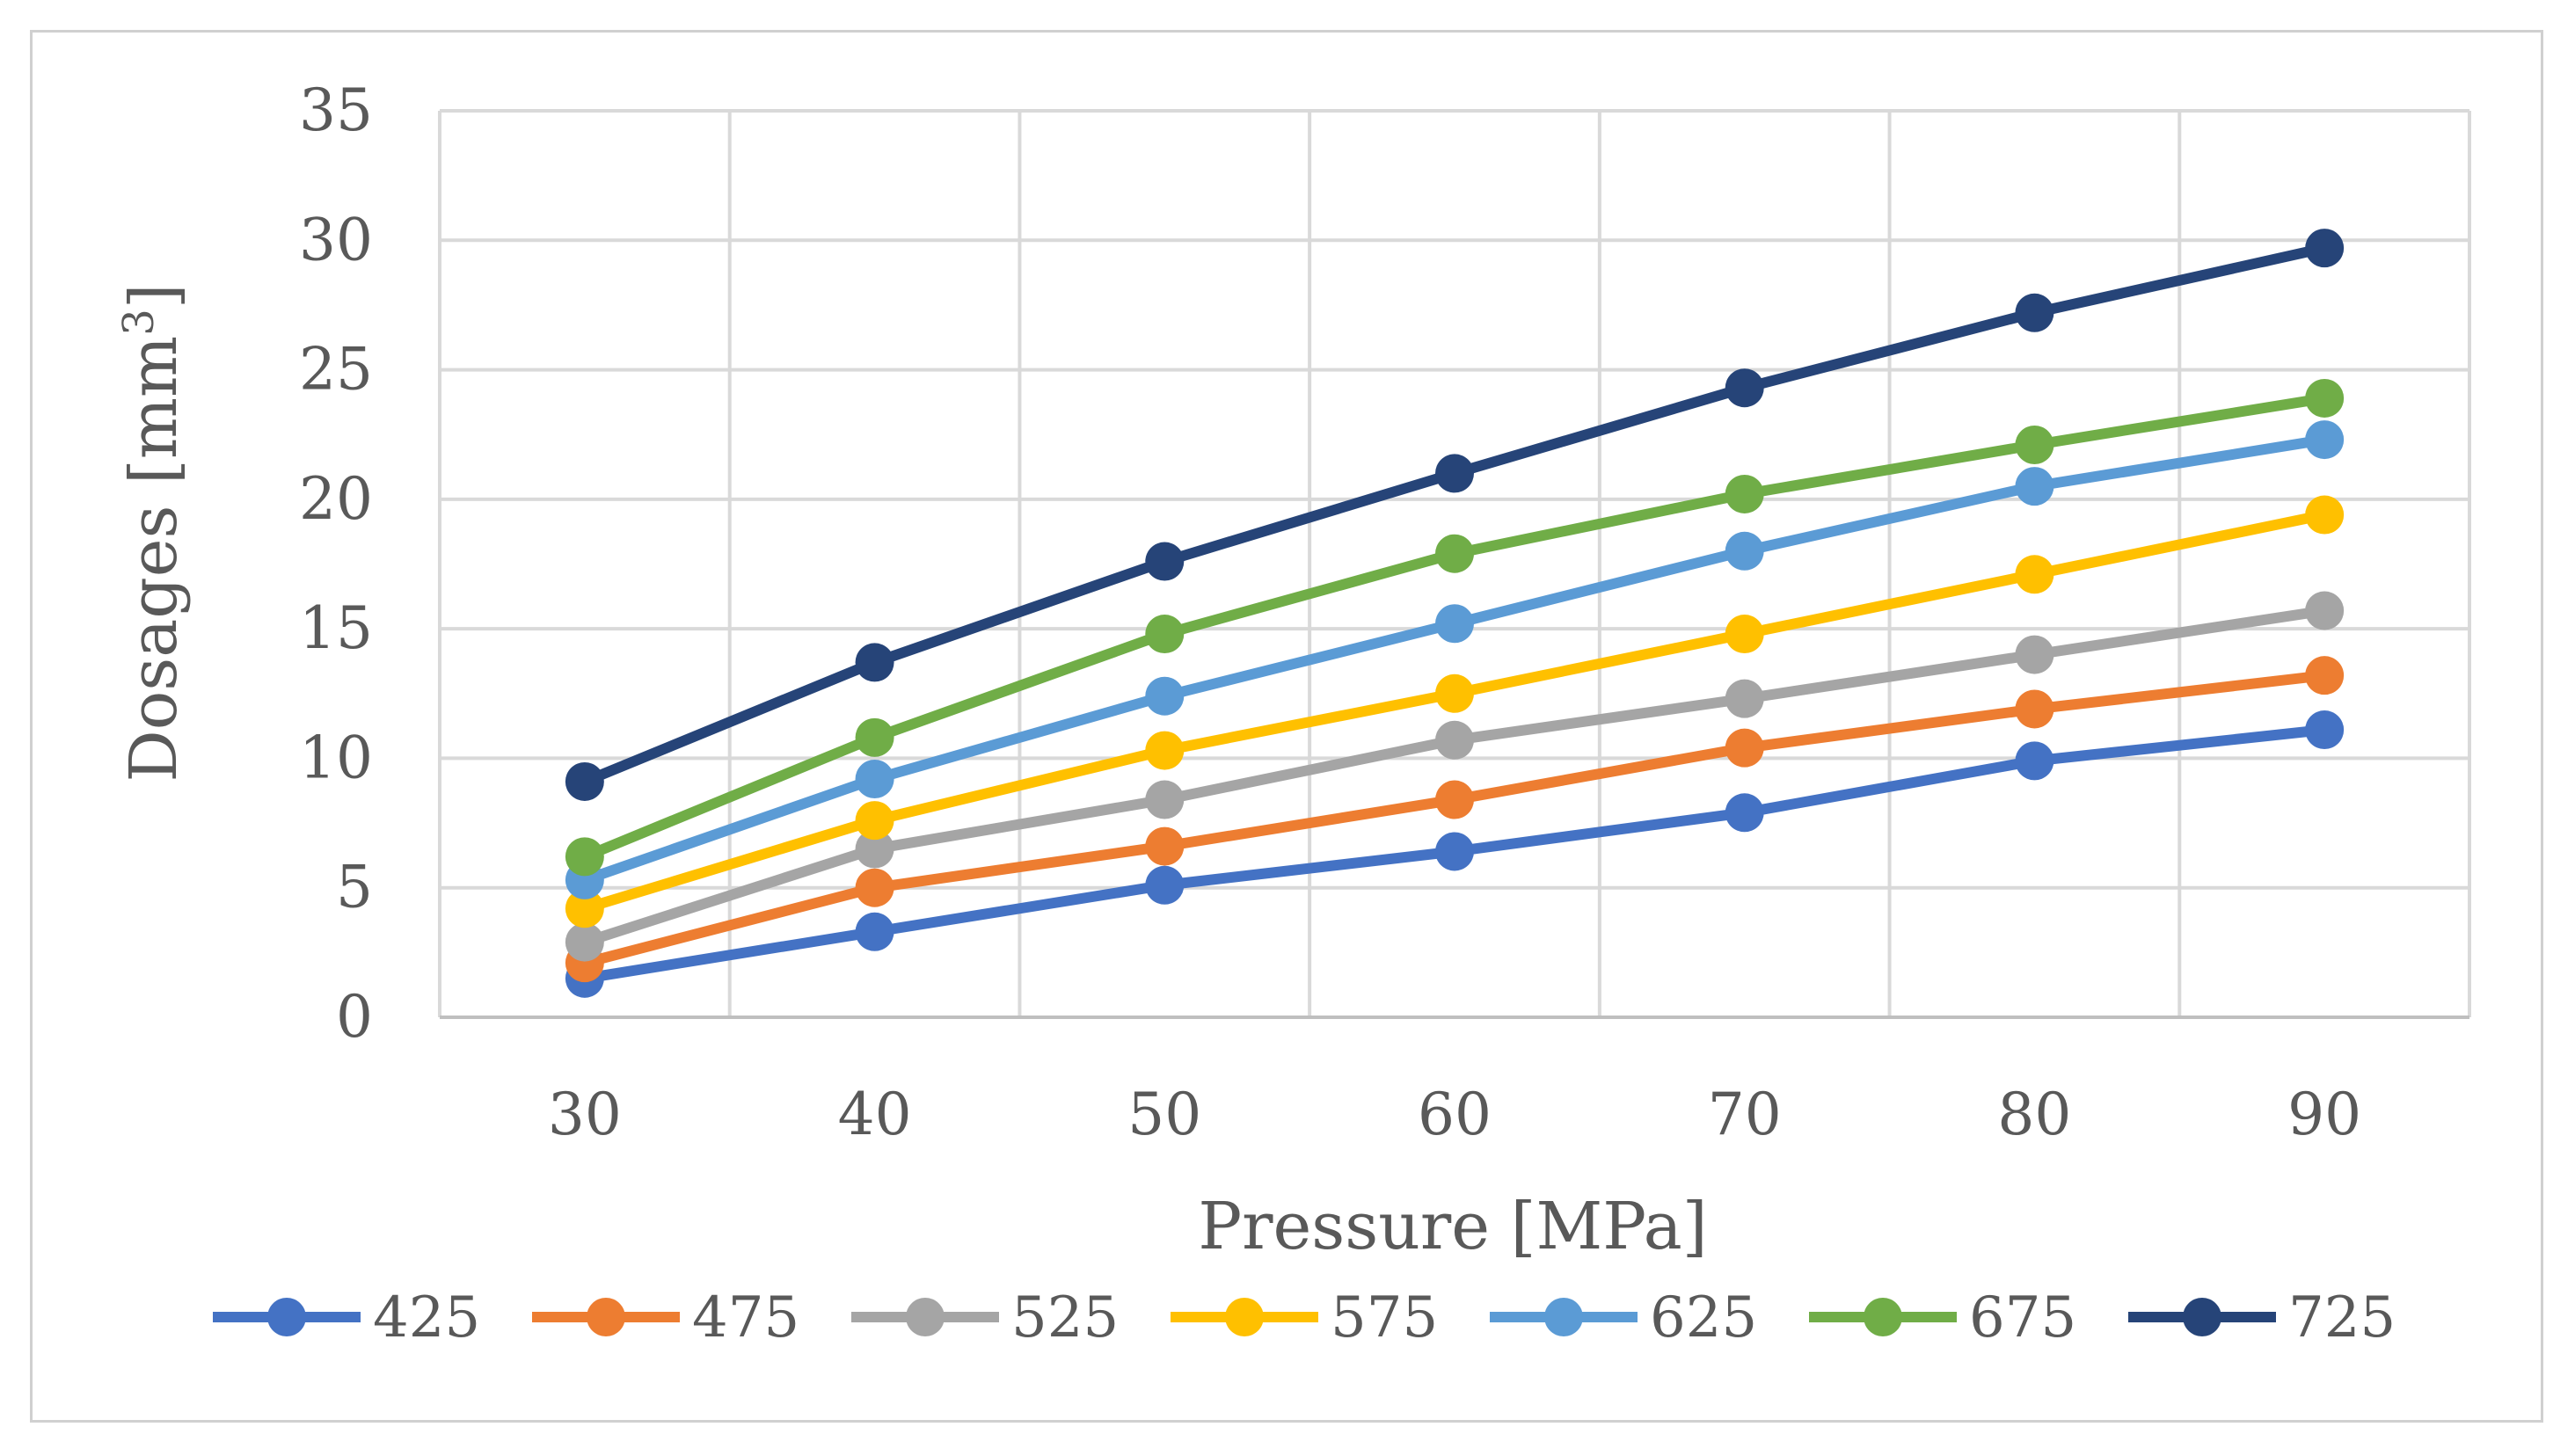 This screenshot has width=2575, height=1456. Describe the element at coordinates (1623, 1317) in the screenshot. I see `legend-item-625: 625` at that location.